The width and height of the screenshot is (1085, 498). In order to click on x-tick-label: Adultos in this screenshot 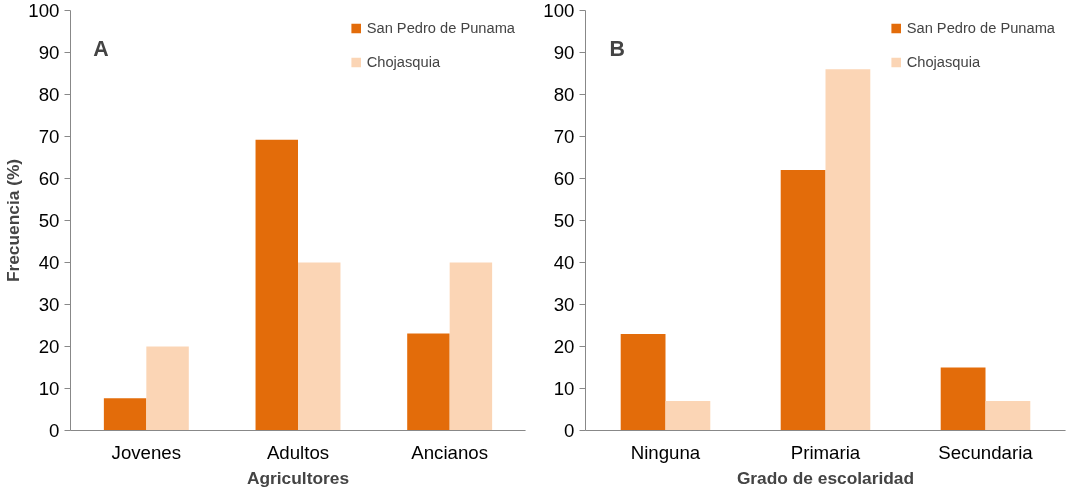, I will do `click(298, 452)`.